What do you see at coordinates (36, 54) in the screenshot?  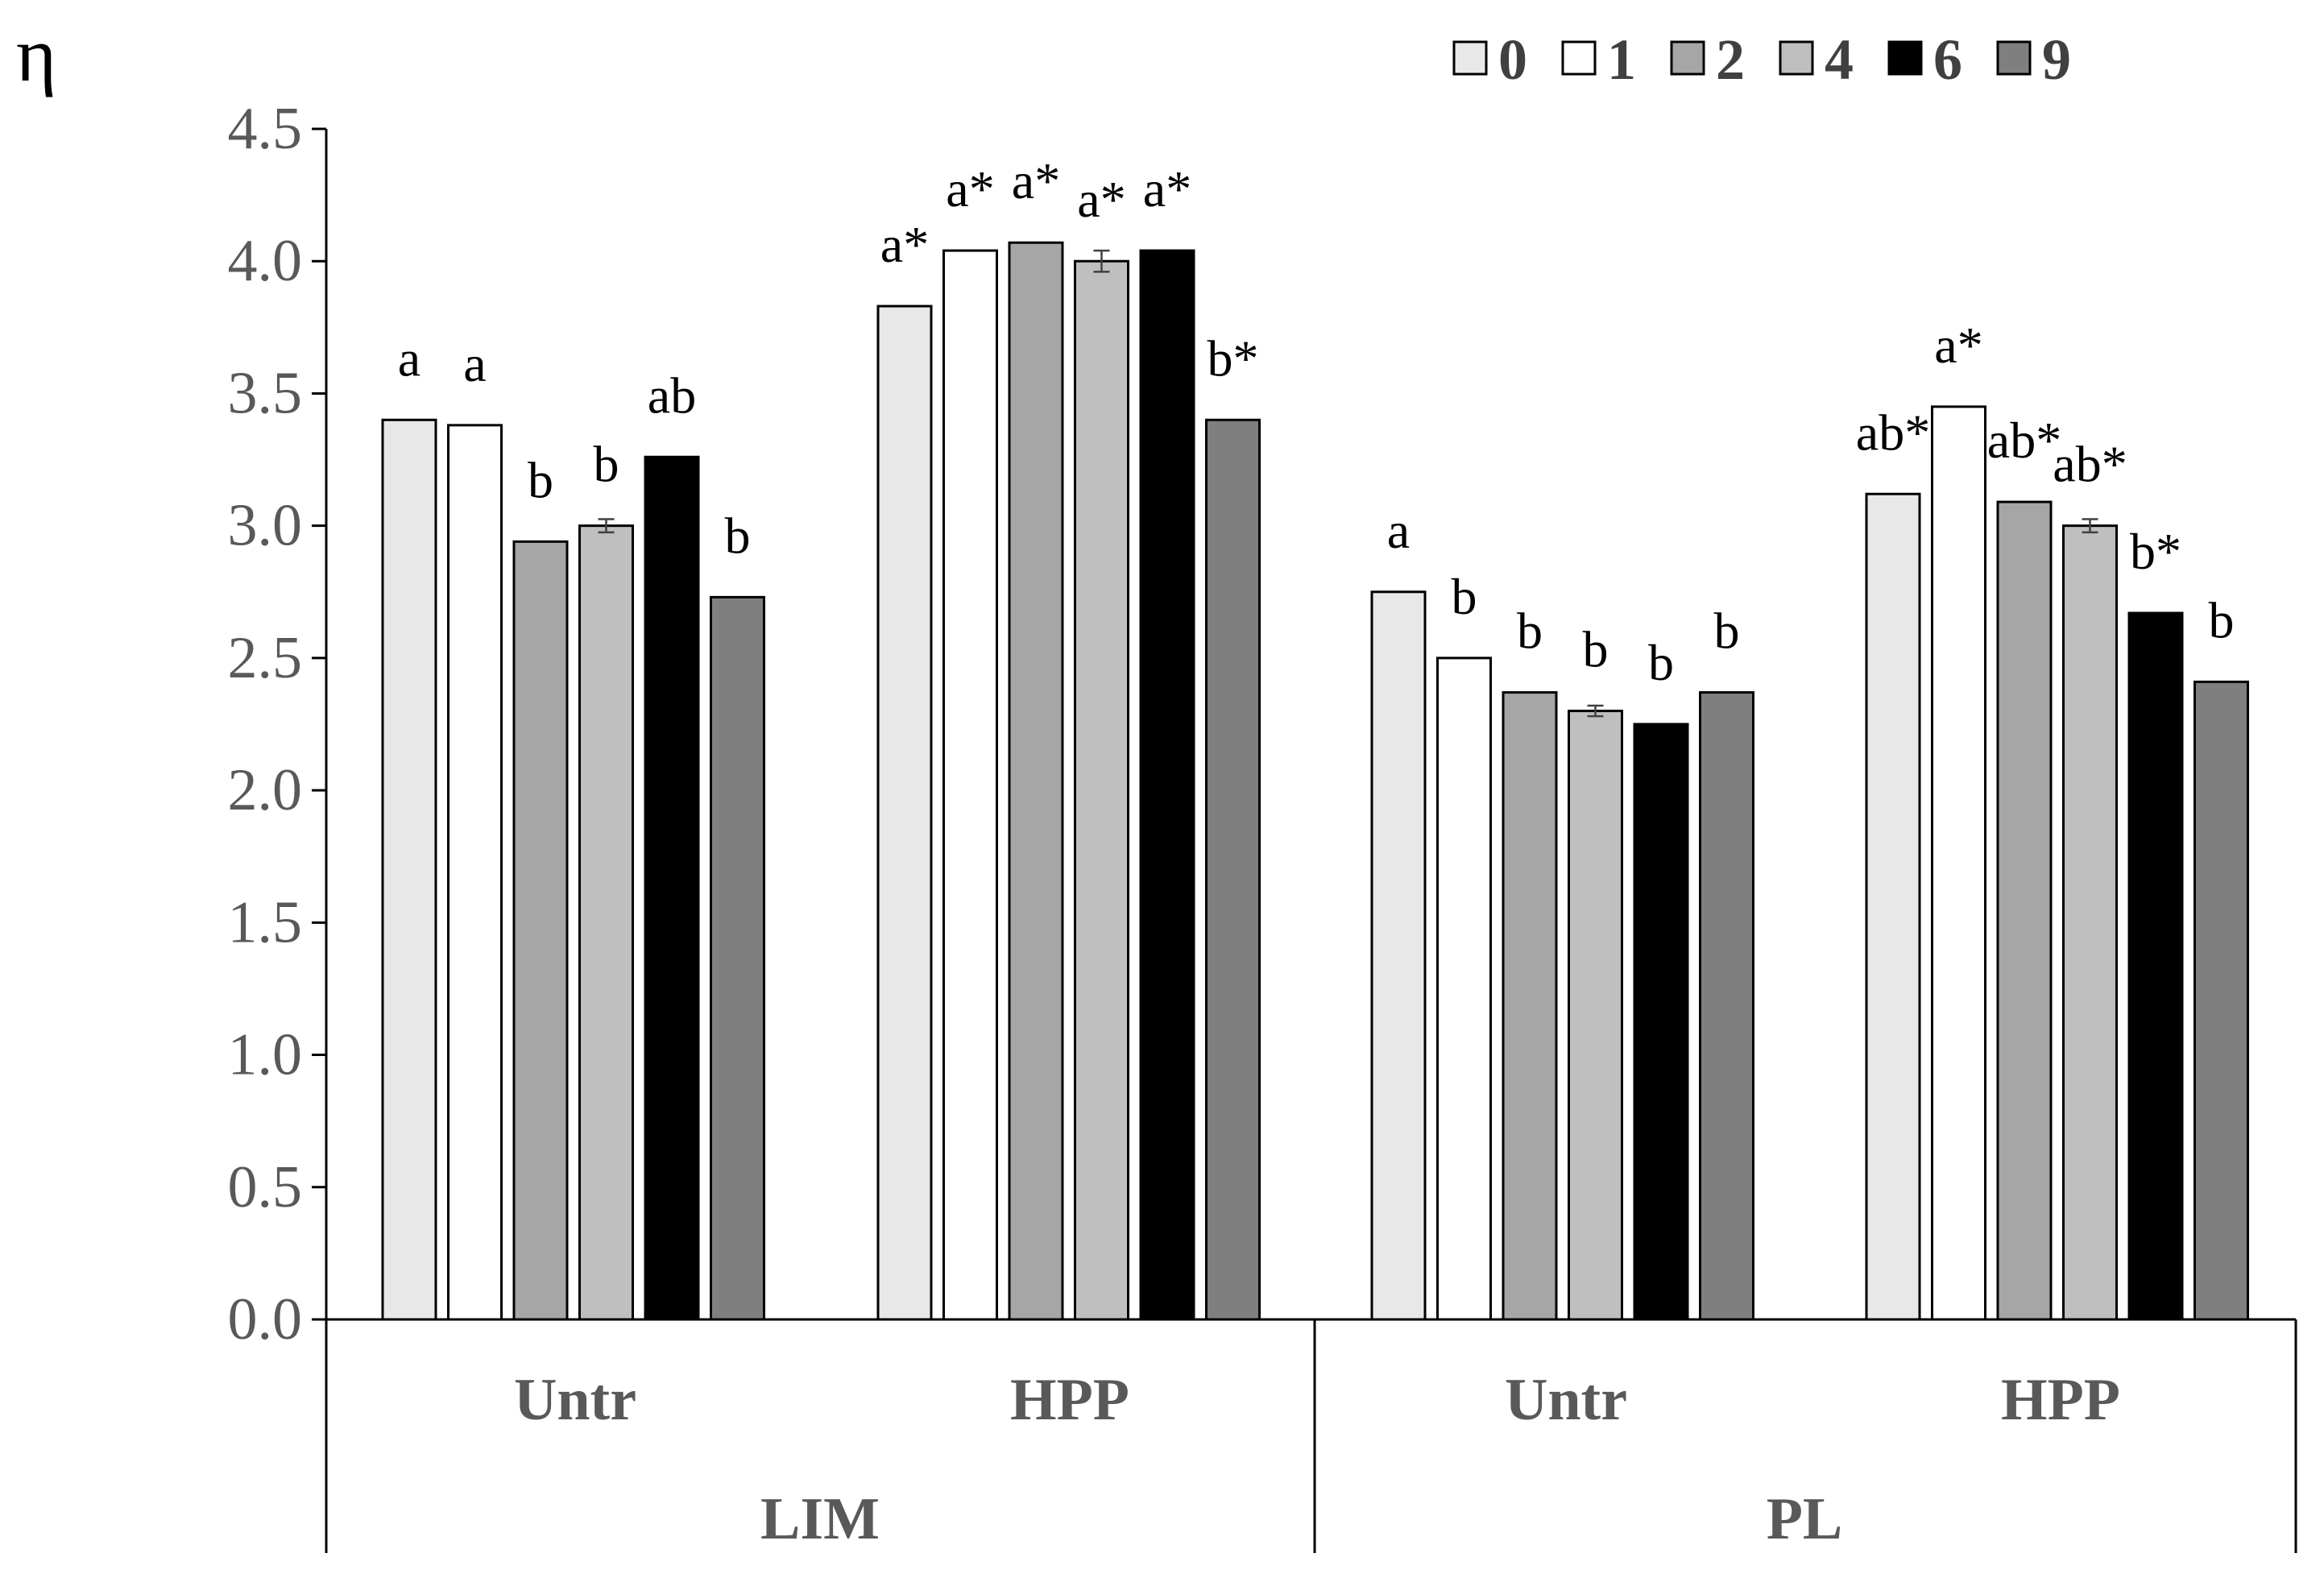 I see `y-axis-title: η` at bounding box center [36, 54].